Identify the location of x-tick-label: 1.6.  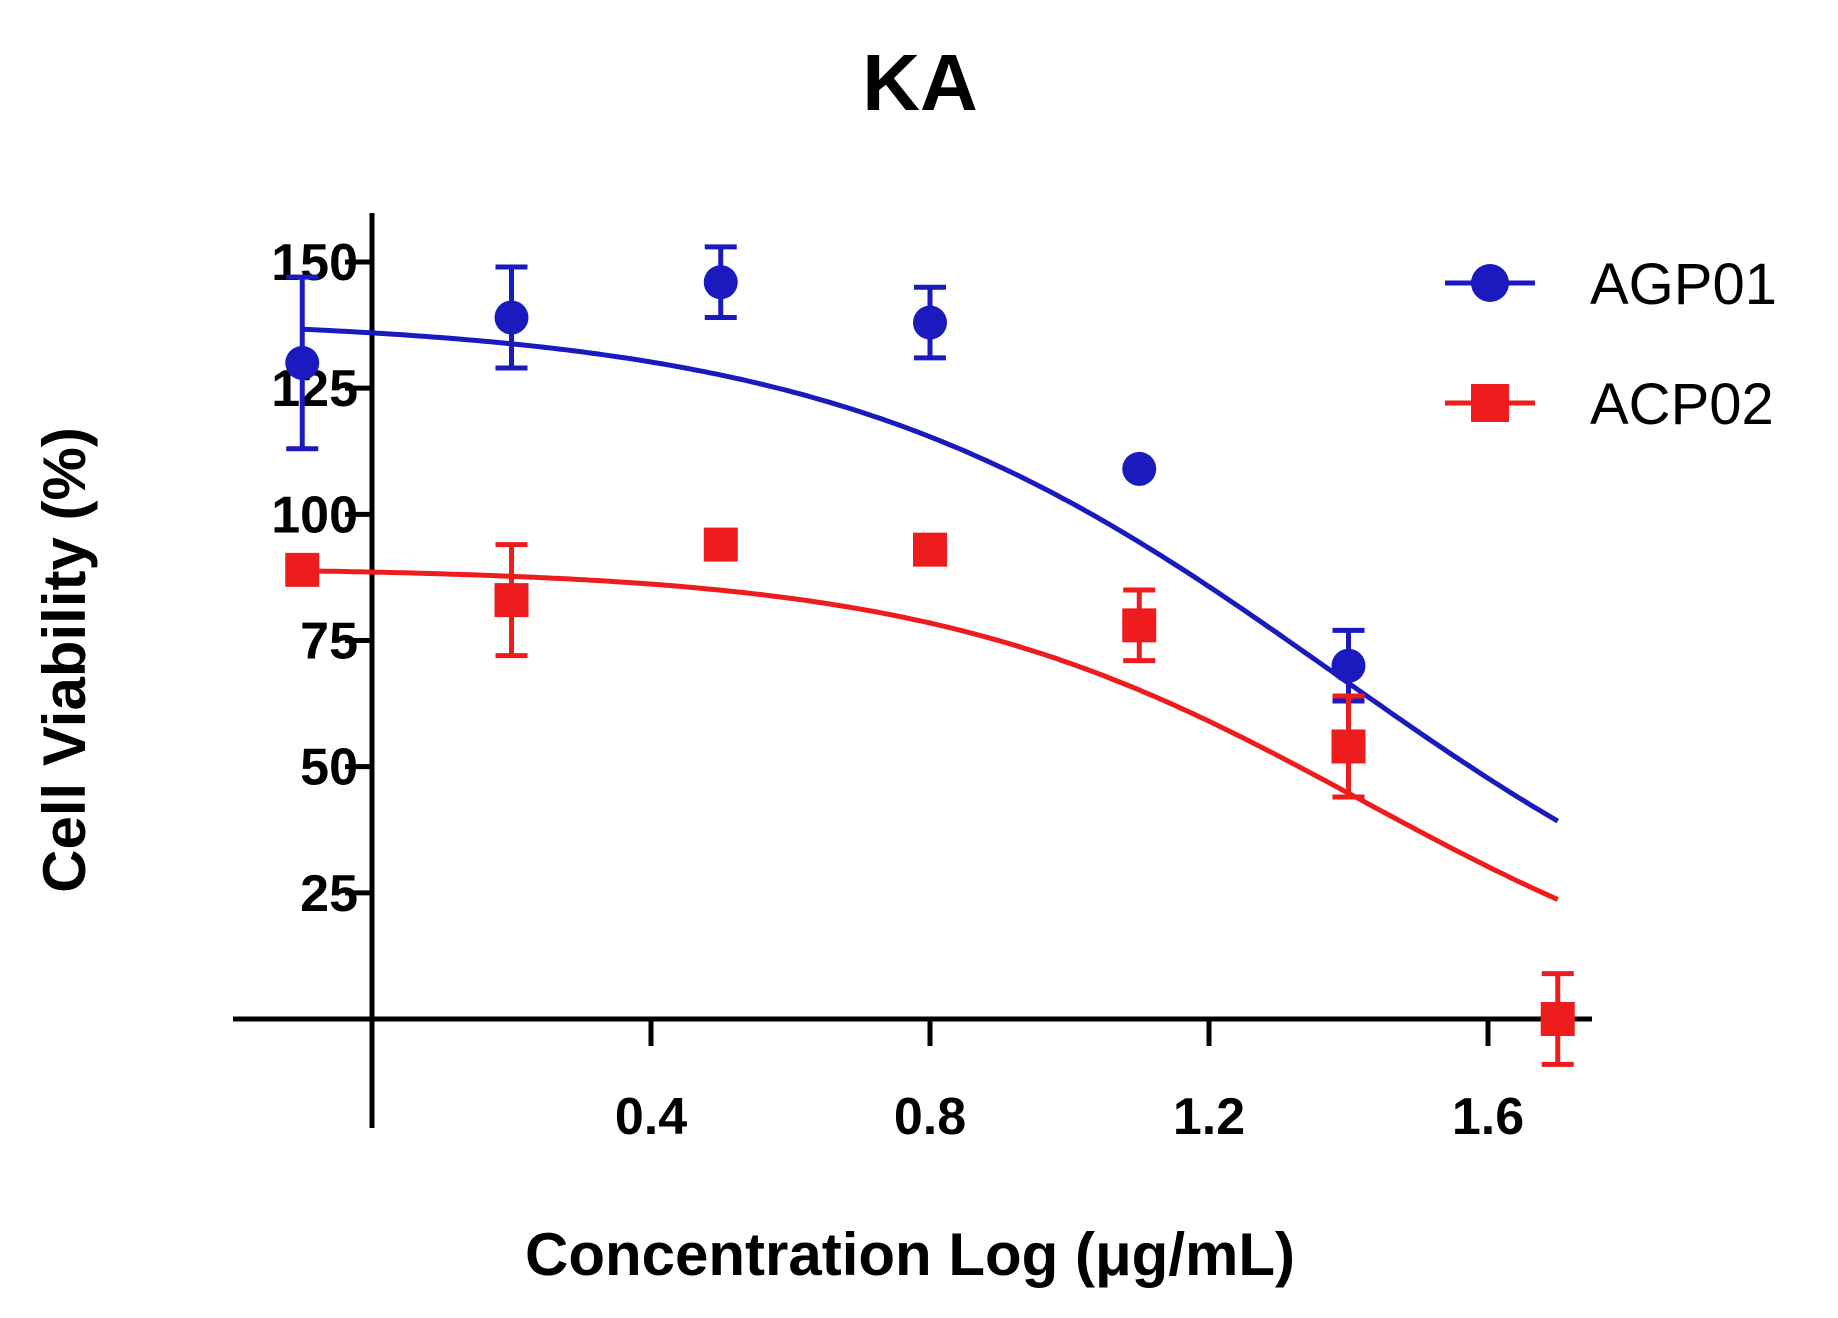
(1488, 1117).